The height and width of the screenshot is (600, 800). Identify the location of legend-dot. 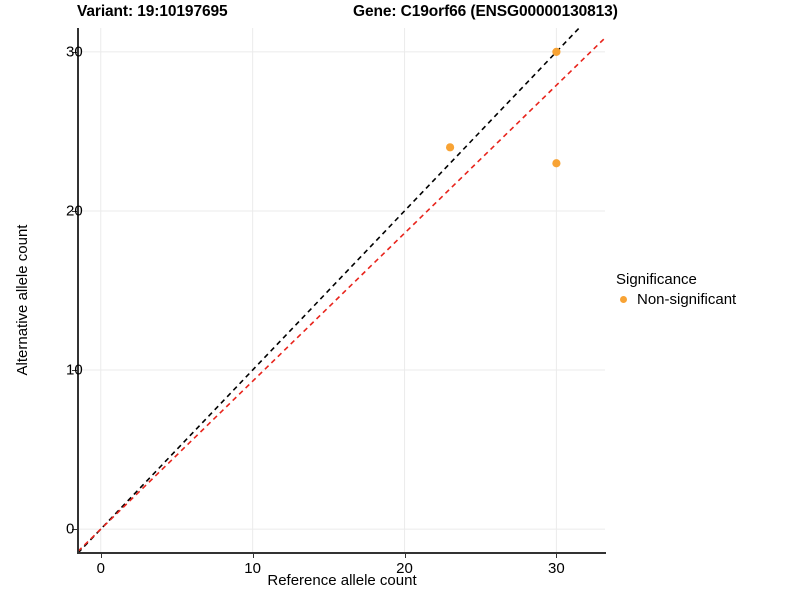
(623, 299).